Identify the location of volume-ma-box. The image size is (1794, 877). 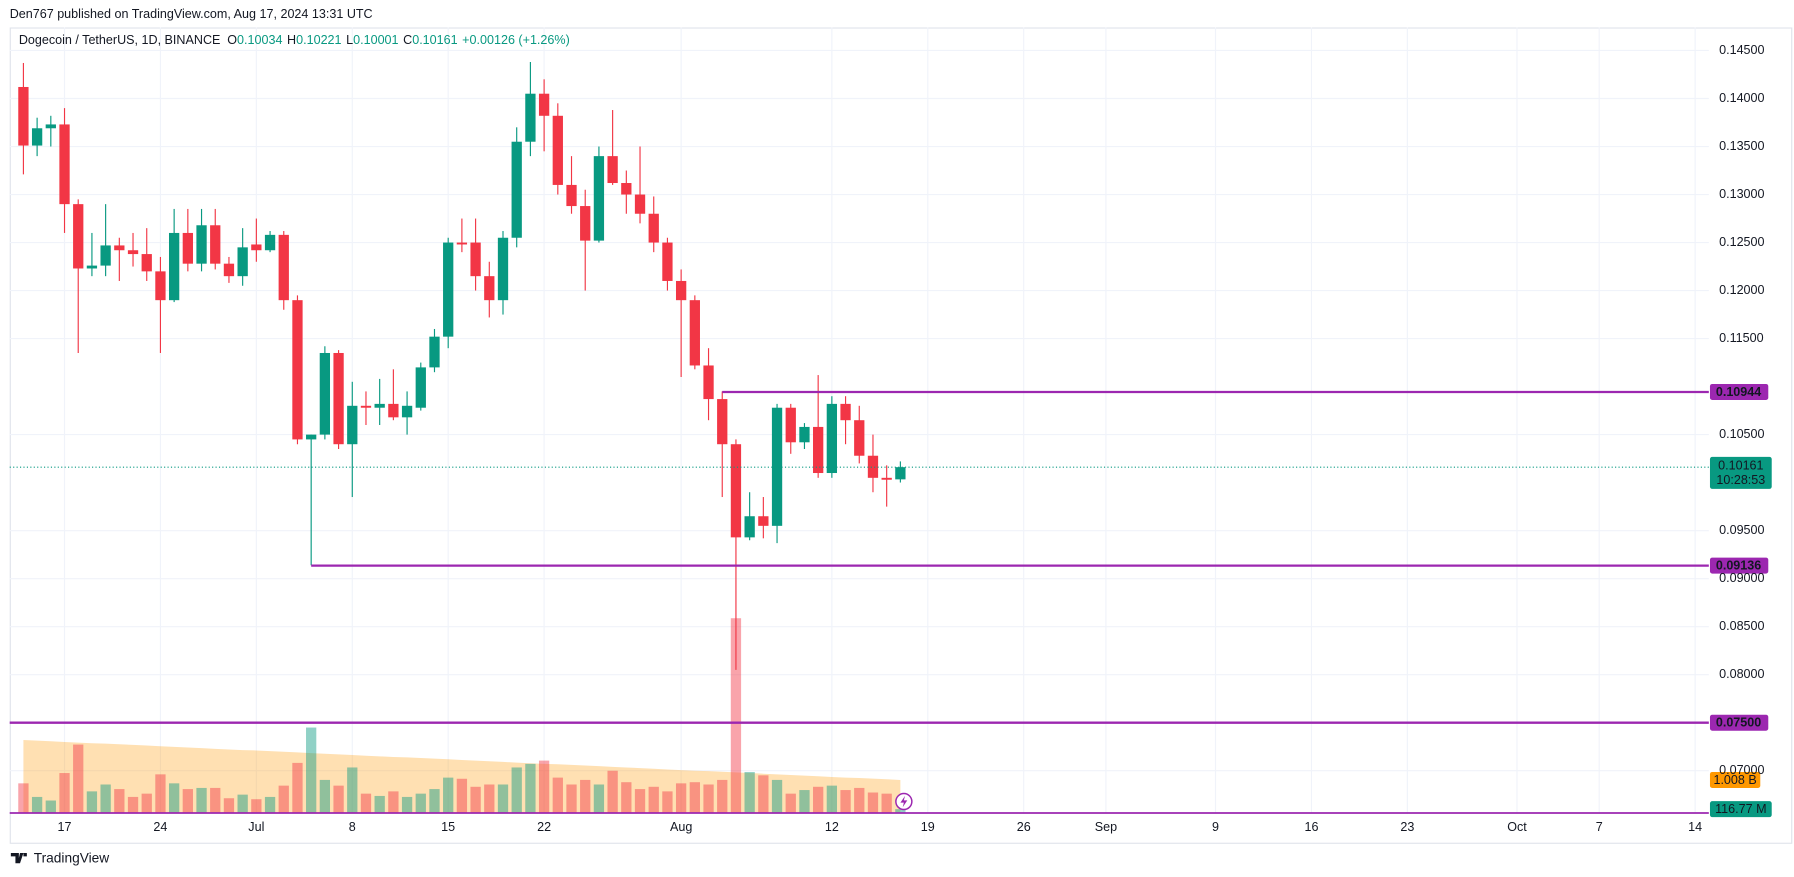
(1735, 779).